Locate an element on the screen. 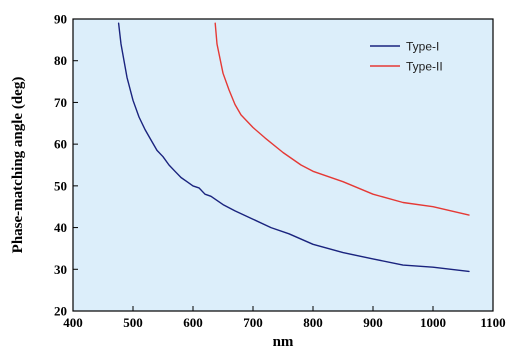 This screenshot has width=514, height=350. x-tick-label: 700 is located at coordinates (253, 322).